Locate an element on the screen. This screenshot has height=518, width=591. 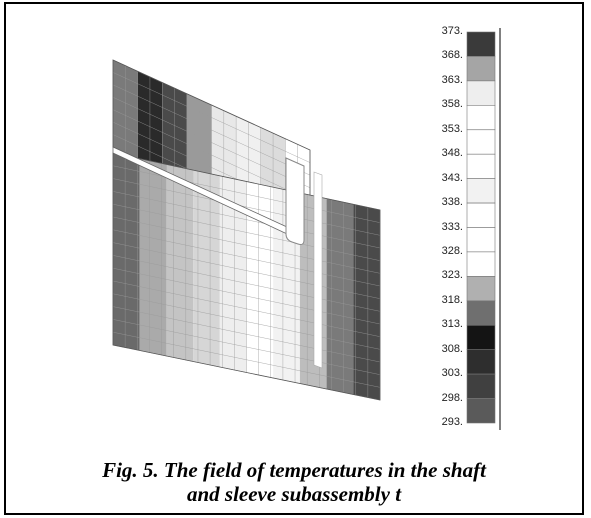
slot-pocket is located at coordinates (295, 201).